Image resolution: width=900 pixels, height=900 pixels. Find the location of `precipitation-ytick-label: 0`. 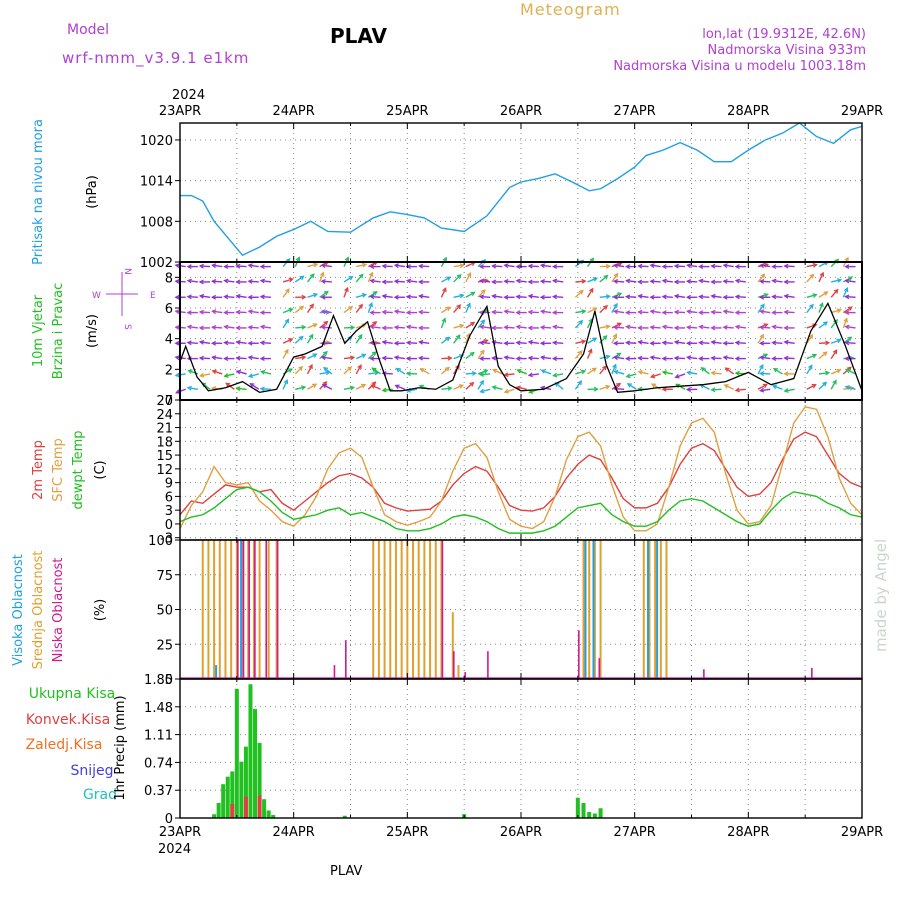

precipitation-ytick-label: 0 is located at coordinates (169, 819).